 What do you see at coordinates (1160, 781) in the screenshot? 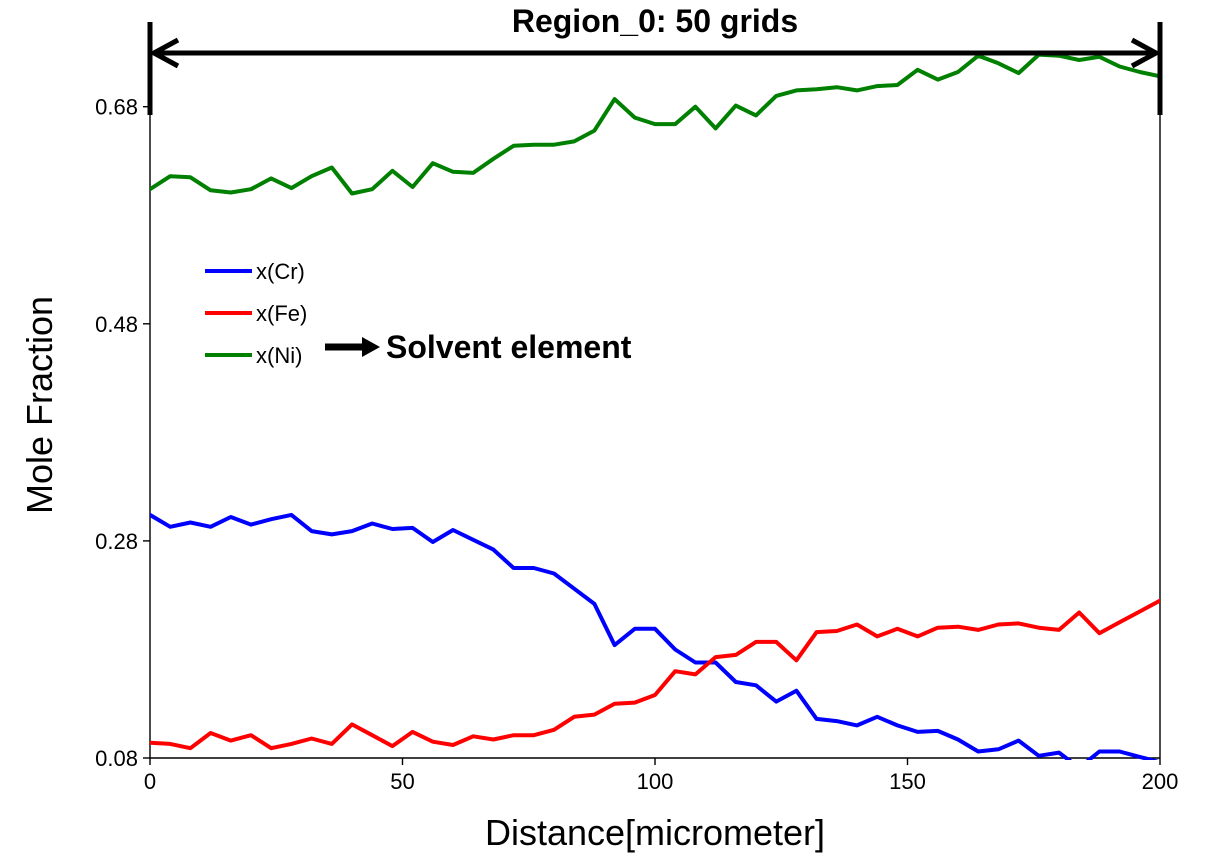
I see `x-tick-label: 200` at bounding box center [1160, 781].